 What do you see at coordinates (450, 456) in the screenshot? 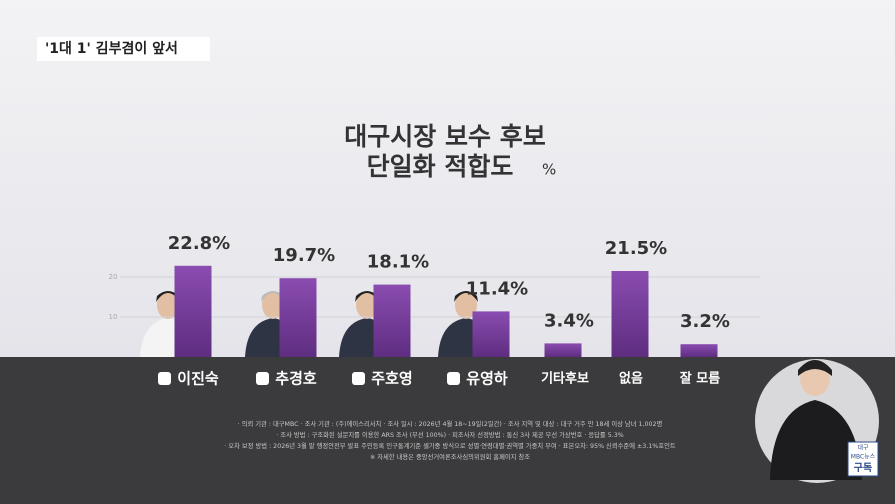
I see `note: ※ 자세한 내용은 중앙선거여론조사심의위원회 홈페이지 참조` at bounding box center [450, 456].